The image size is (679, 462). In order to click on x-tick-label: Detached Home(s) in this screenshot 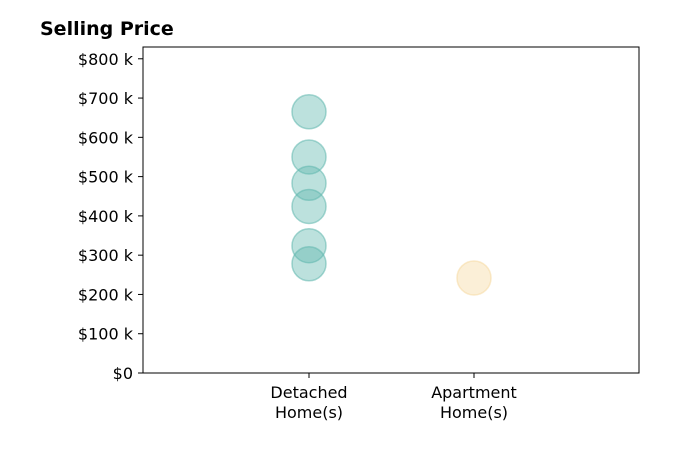, I will do `click(308, 402)`.